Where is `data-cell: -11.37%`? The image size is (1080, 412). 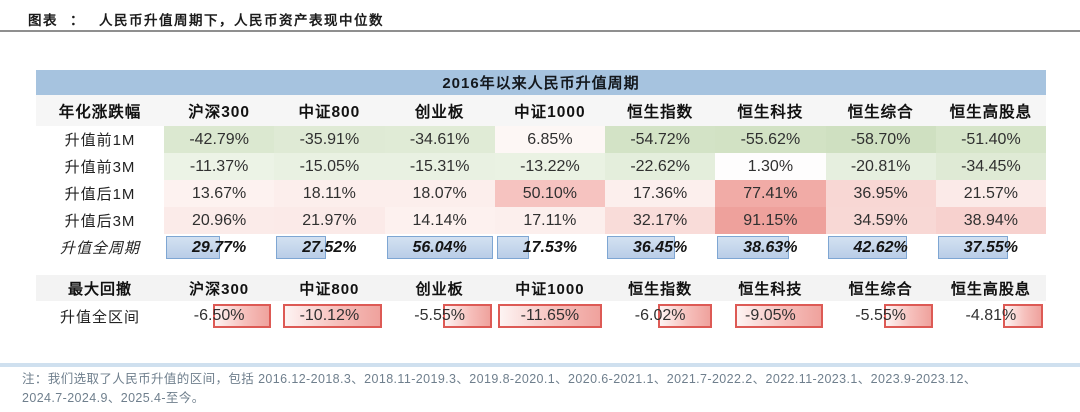 data-cell: -11.37% is located at coordinates (219, 166).